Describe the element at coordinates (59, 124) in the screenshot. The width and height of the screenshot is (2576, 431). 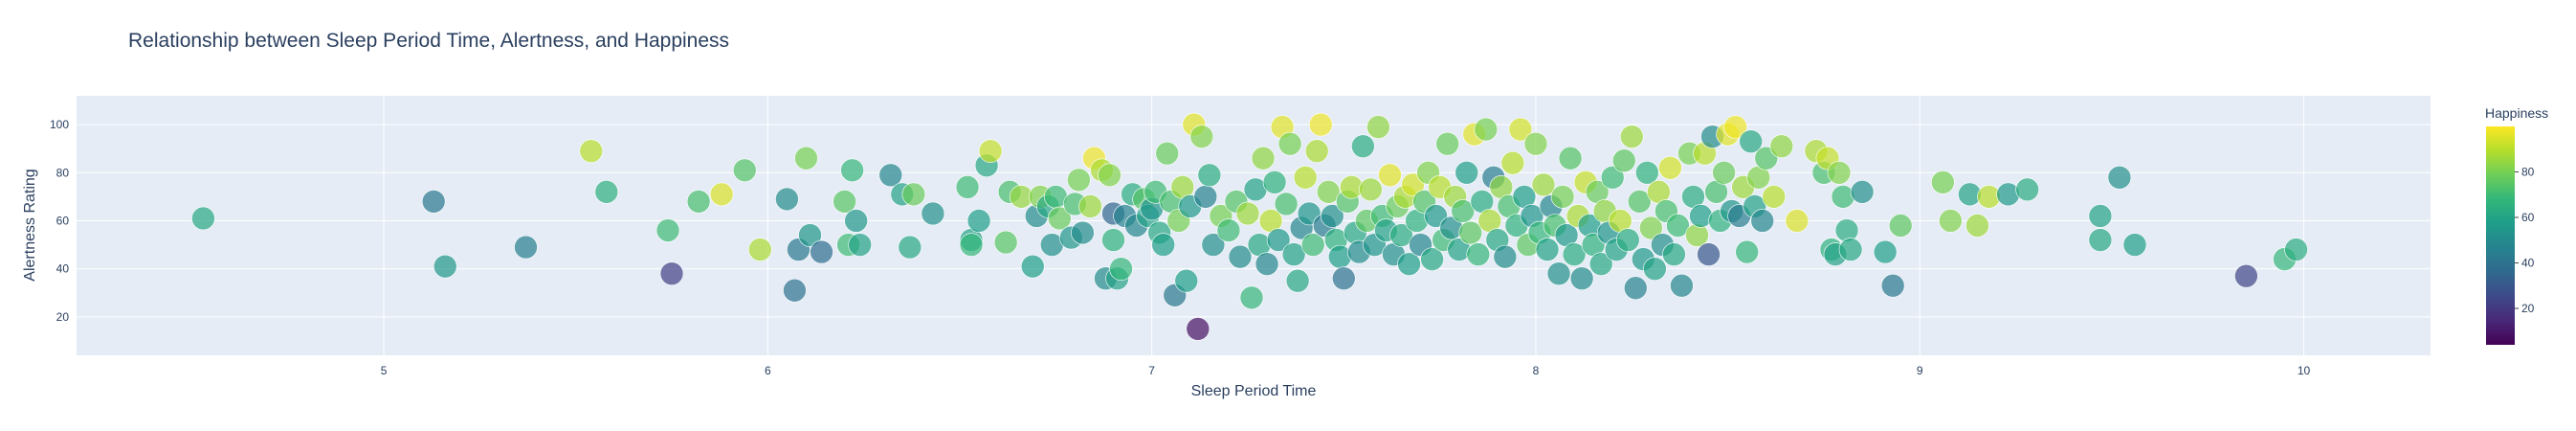
I see `y-tick-label: 100` at that location.